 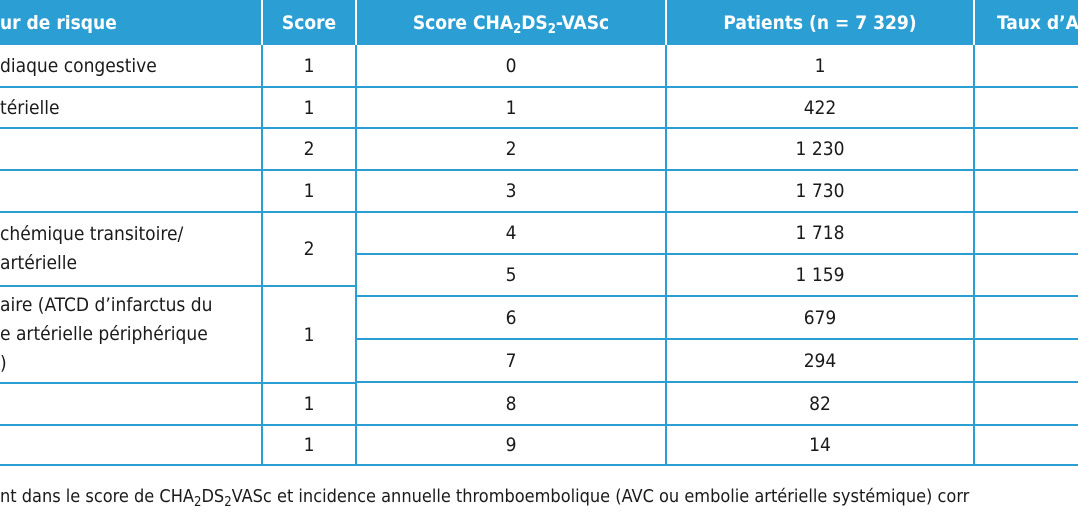 I want to click on chads-score-cell: 3, so click(x=511, y=191).